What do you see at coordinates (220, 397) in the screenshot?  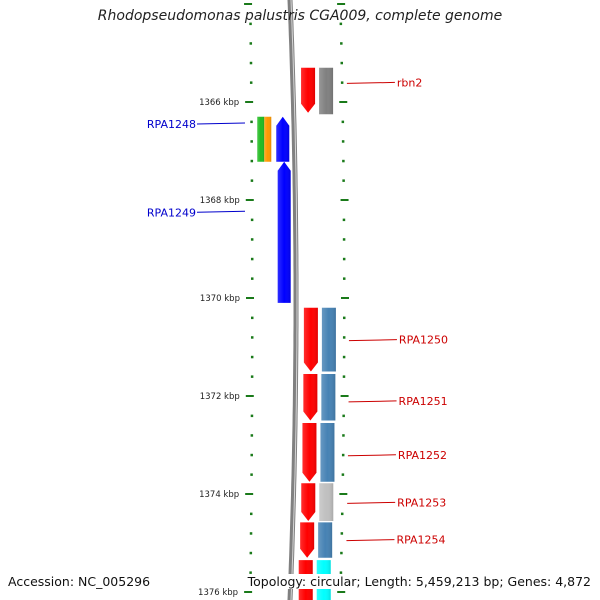 I see `ruler-label: 1372 kbp` at bounding box center [220, 397].